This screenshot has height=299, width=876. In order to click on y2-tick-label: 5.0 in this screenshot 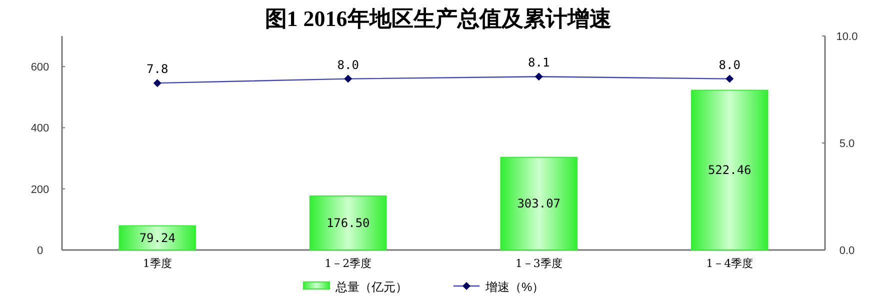, I will do `click(847, 144)`.